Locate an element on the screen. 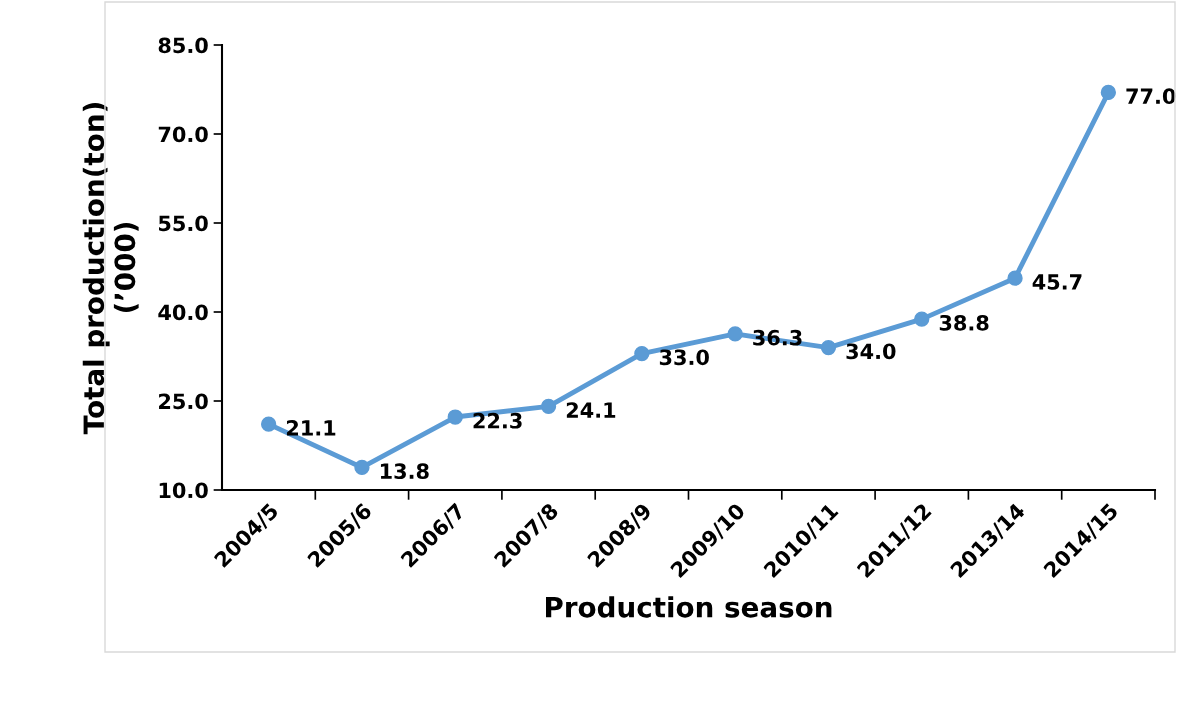 This screenshot has height=707, width=1187. data-label: 34.0 is located at coordinates (871, 351).